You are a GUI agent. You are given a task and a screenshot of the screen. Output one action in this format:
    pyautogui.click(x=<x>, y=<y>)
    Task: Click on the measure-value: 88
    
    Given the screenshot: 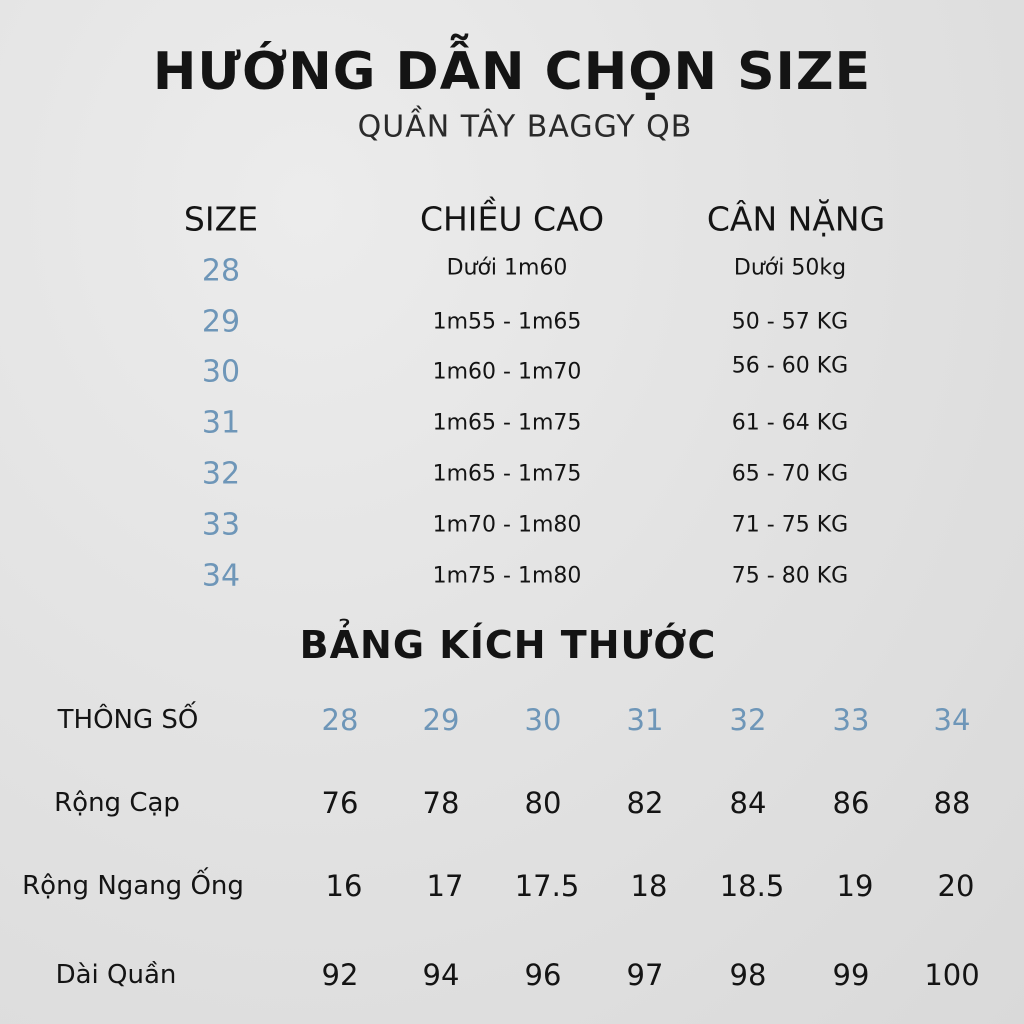 What is the action you would take?
    pyautogui.click(x=952, y=803)
    